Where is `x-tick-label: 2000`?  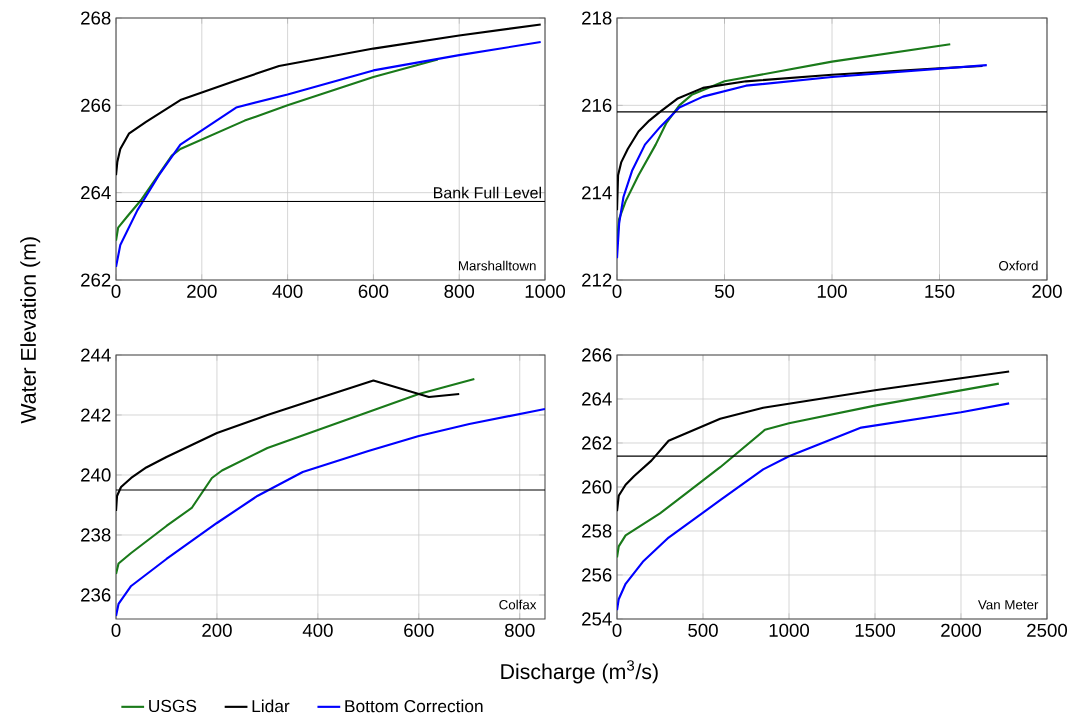
x-tick-label: 2000 is located at coordinates (961, 630).